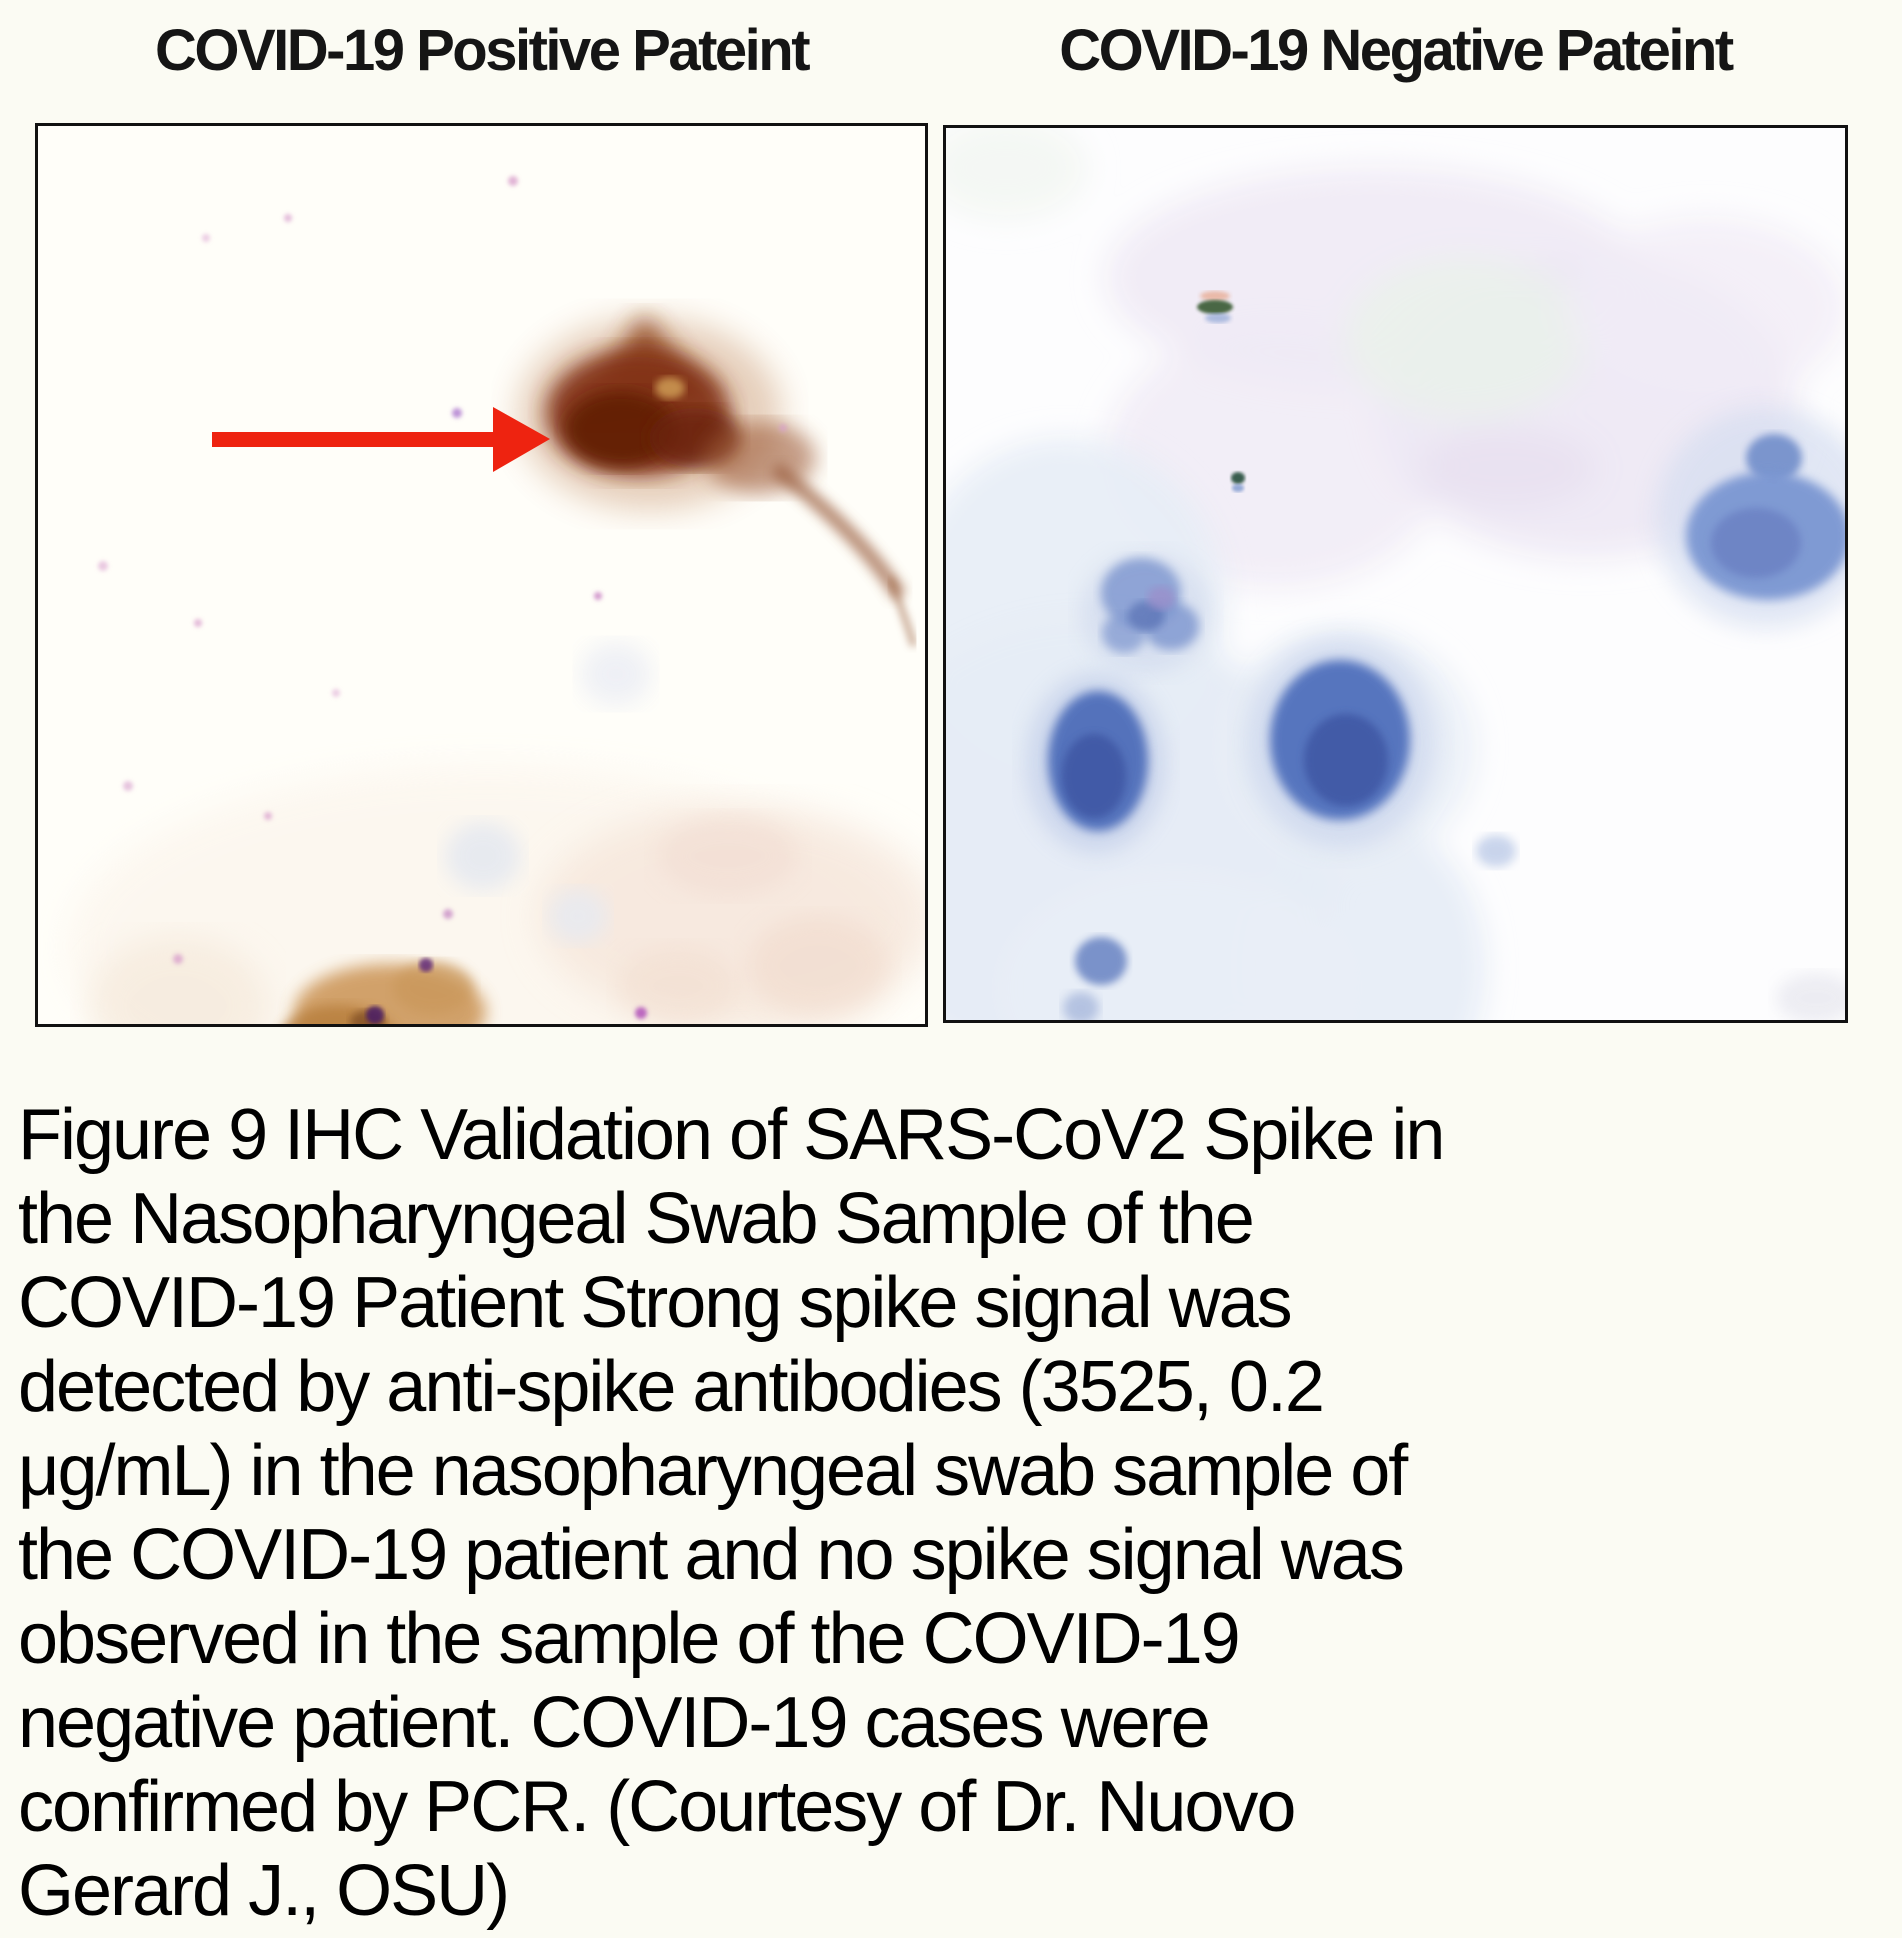 This screenshot has height=1938, width=1902. What do you see at coordinates (655, 1303) in the screenshot?
I see `caption-line: COVID-19 Patient Strong spike signal was` at bounding box center [655, 1303].